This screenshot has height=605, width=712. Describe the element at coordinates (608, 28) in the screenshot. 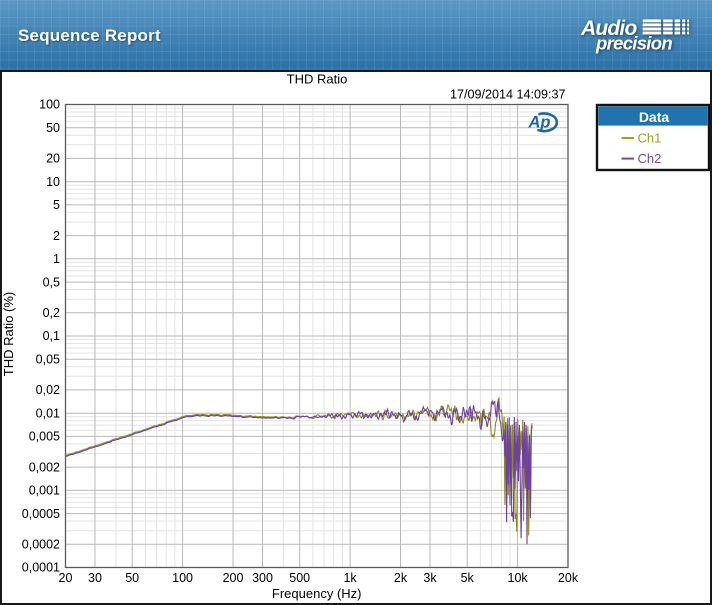

I see `svg-text: Audio` at that location.